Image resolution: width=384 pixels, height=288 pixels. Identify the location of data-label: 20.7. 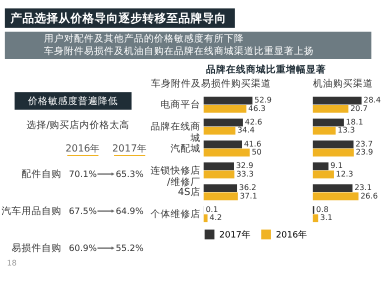
(359, 108).